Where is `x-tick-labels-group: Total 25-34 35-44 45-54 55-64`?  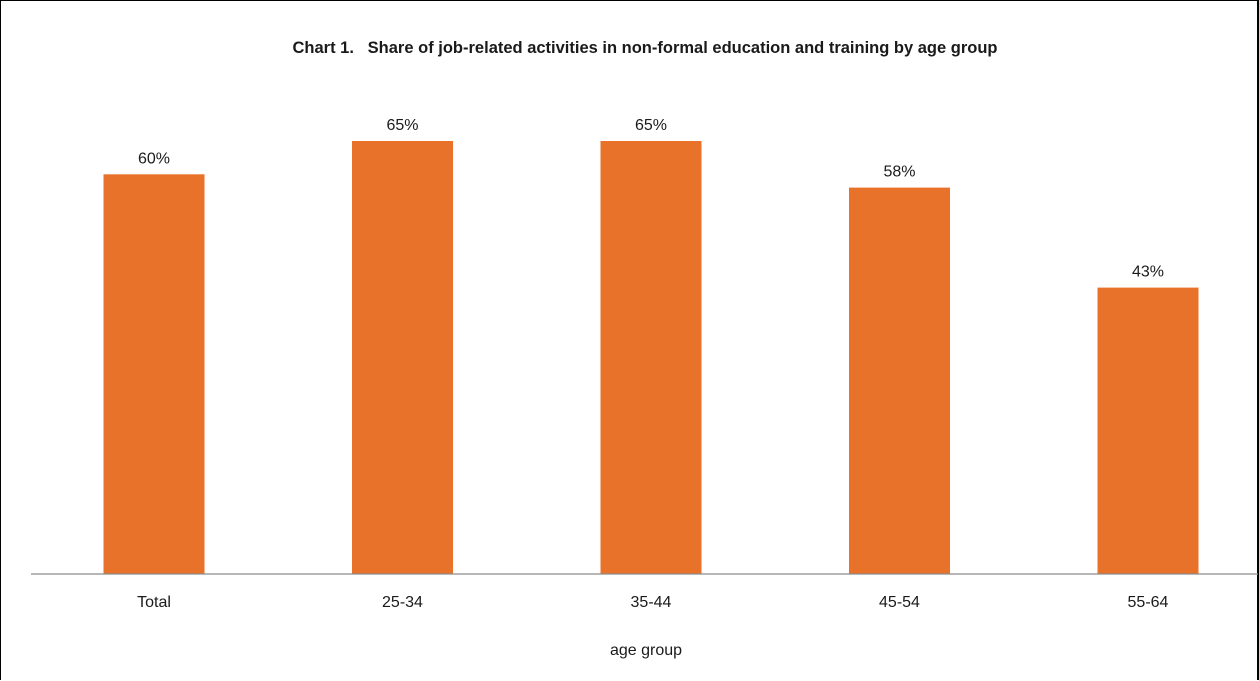 x-tick-labels-group: Total 25-34 35-44 45-54 55-64 is located at coordinates (652, 602).